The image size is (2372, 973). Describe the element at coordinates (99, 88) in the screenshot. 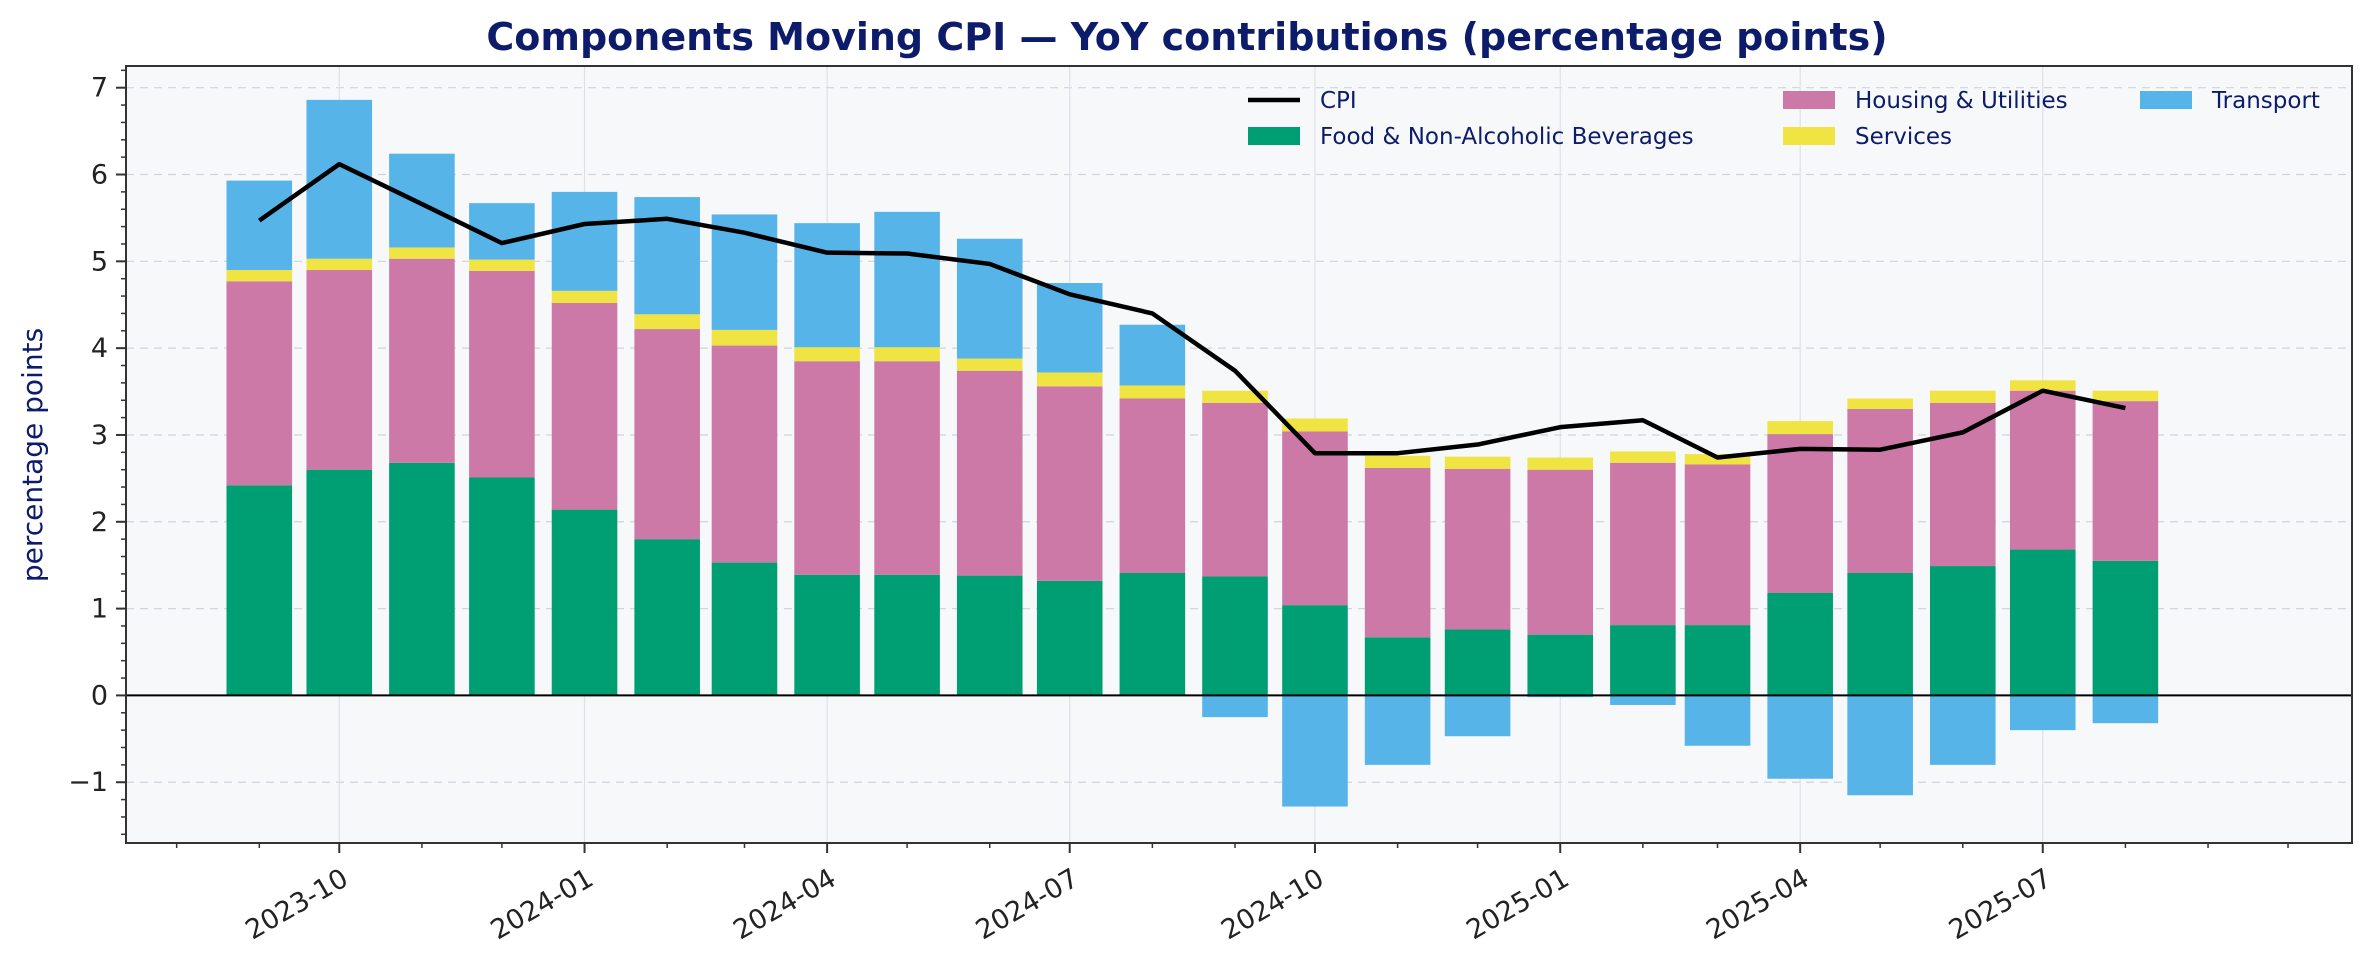

I see `y-tick-label: 7` at that location.